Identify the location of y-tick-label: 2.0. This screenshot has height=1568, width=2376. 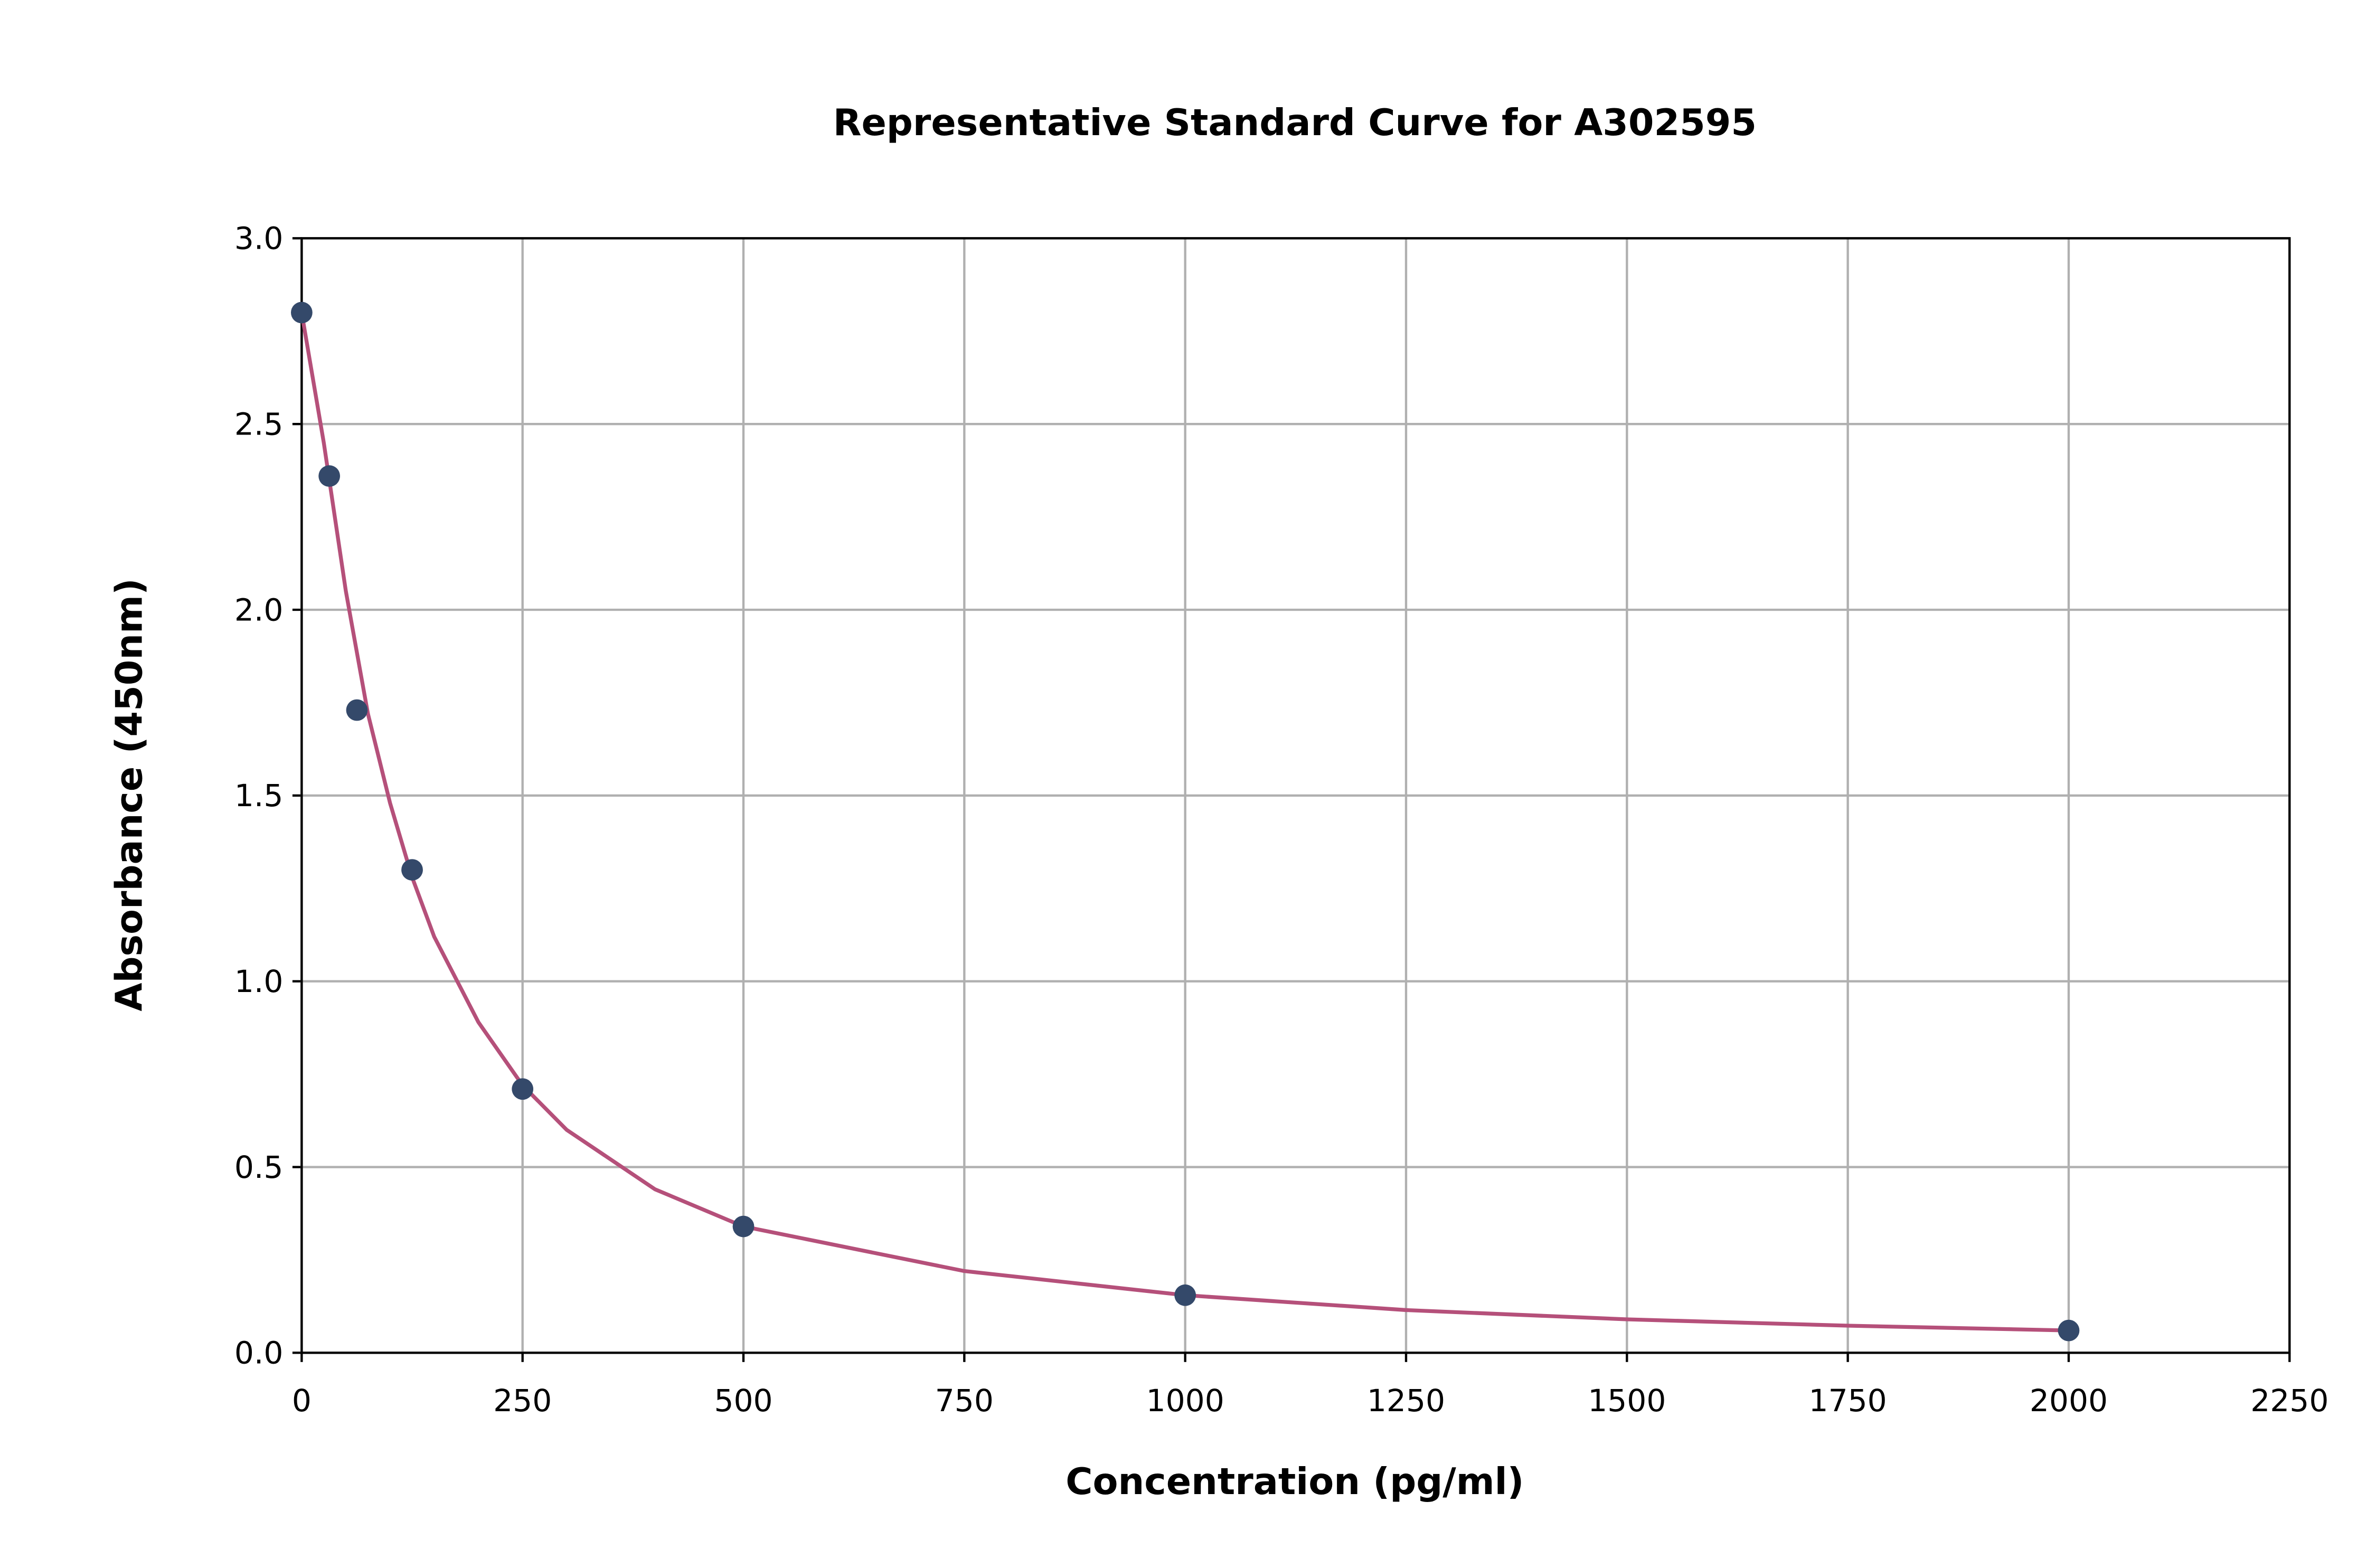
(259, 610).